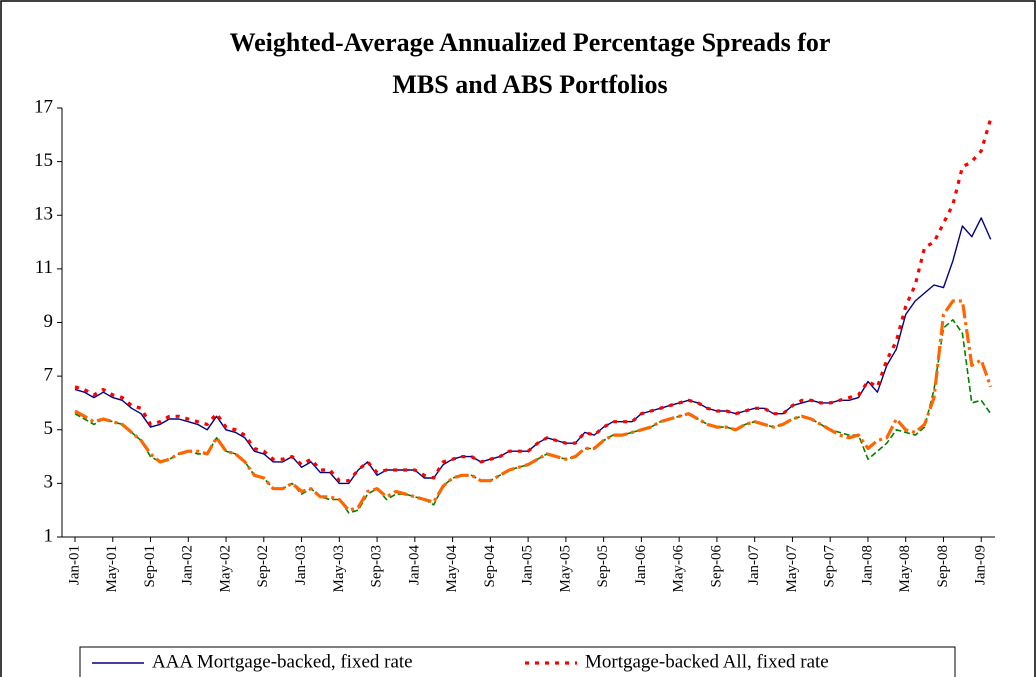 This screenshot has width=1036, height=677. Describe the element at coordinates (707, 661) in the screenshot. I see `legend-label: Mortgage-backed All, fixed rate` at that location.